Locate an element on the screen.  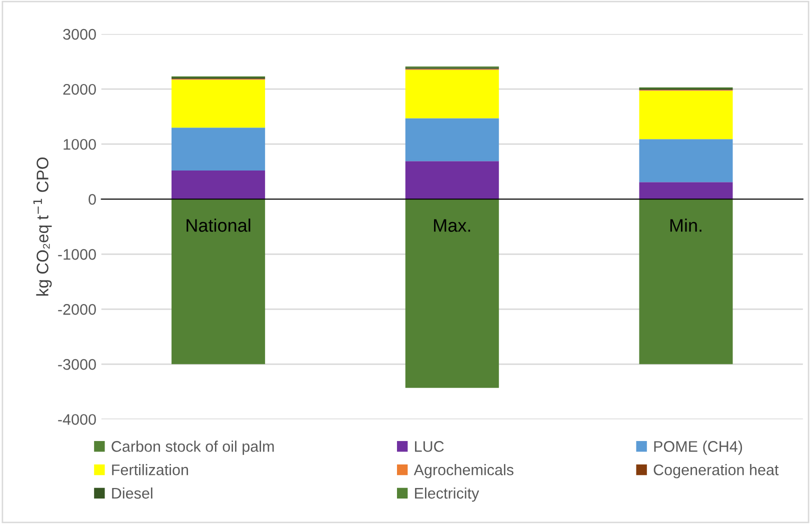
x-tick-label: Max. is located at coordinates (452, 225).